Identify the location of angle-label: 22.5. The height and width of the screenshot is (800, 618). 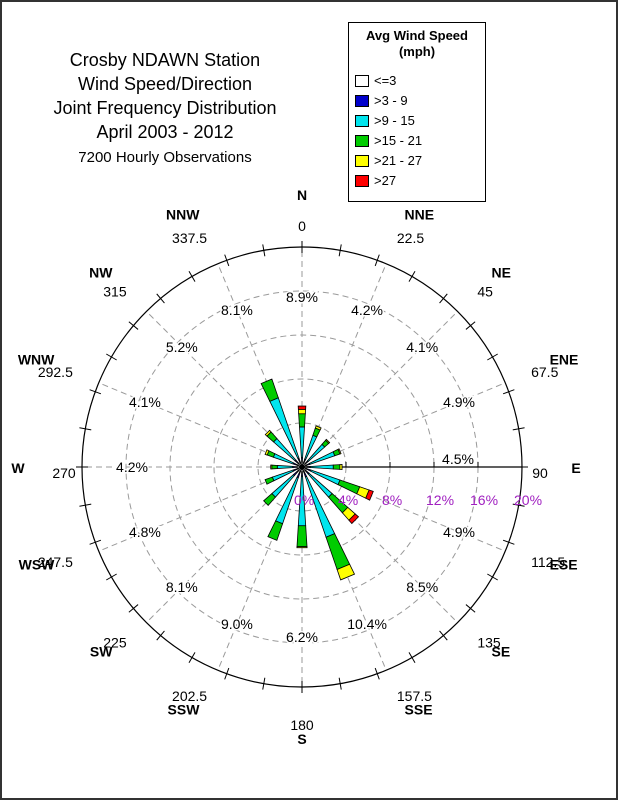
(410, 238).